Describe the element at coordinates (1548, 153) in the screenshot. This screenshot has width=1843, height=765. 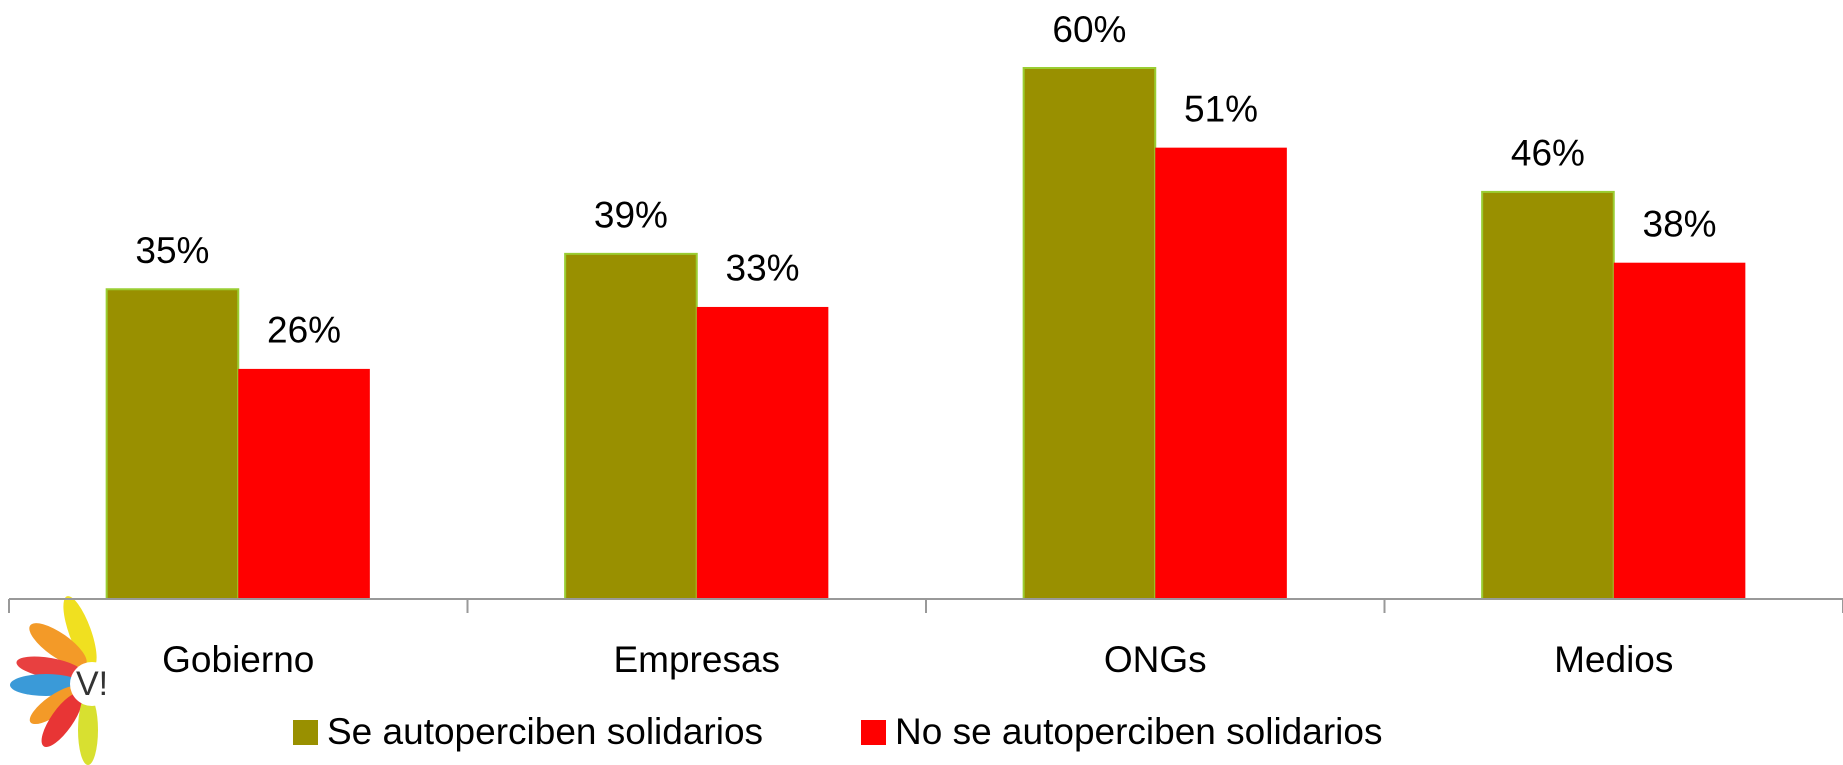
I see `value-label: 46%` at that location.